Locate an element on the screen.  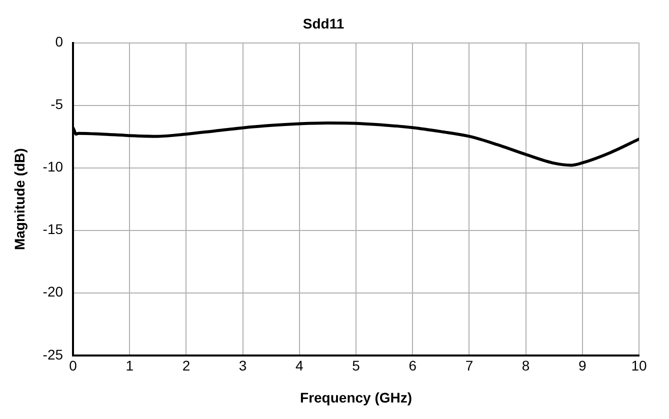
chart-title: Sdd11 is located at coordinates (323, 23).